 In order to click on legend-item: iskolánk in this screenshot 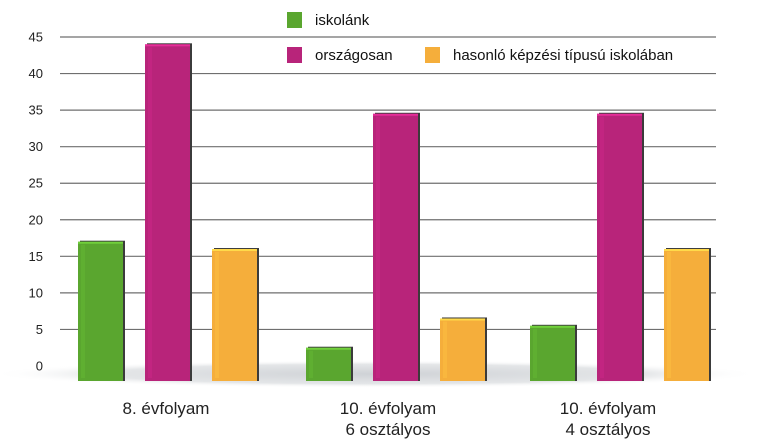, I will do `click(328, 20)`.